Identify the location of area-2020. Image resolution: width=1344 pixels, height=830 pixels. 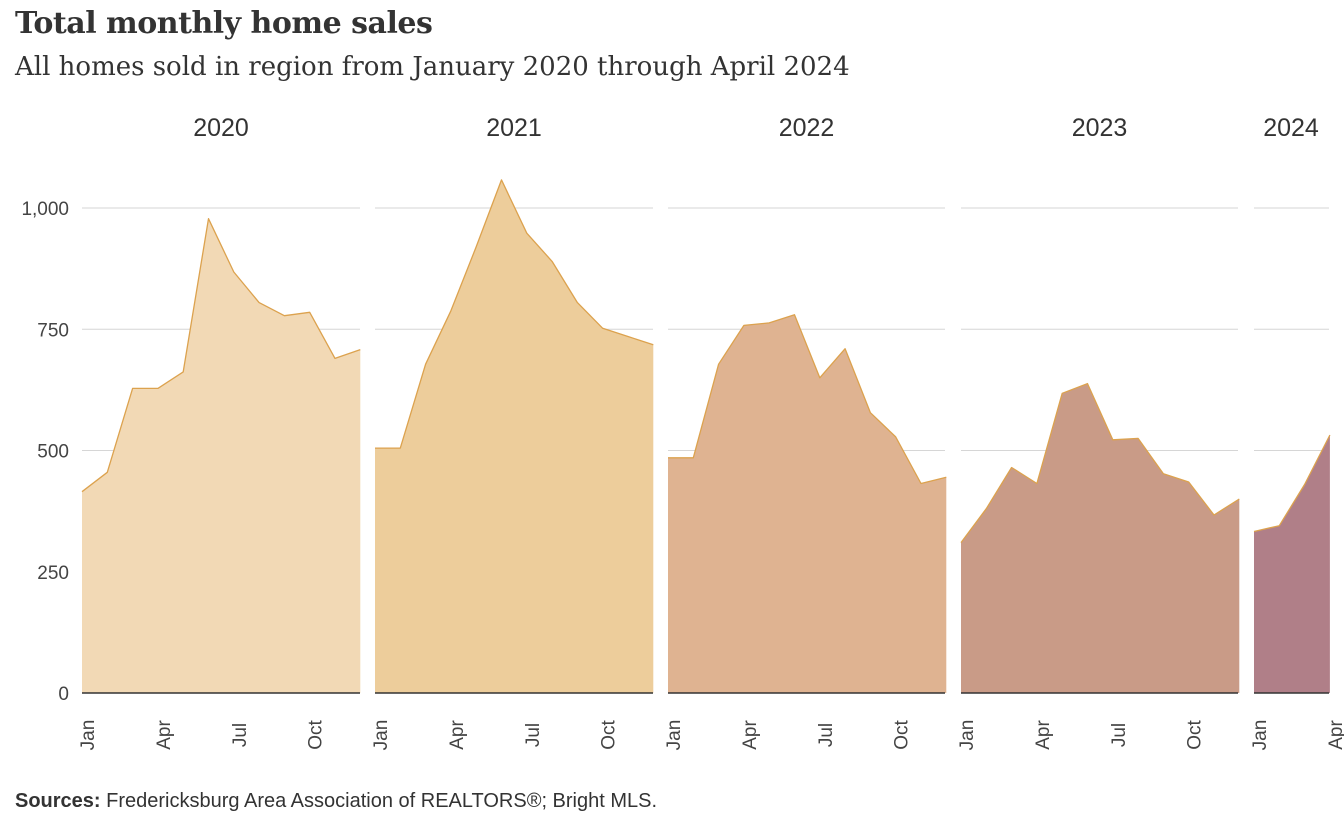
(221, 455).